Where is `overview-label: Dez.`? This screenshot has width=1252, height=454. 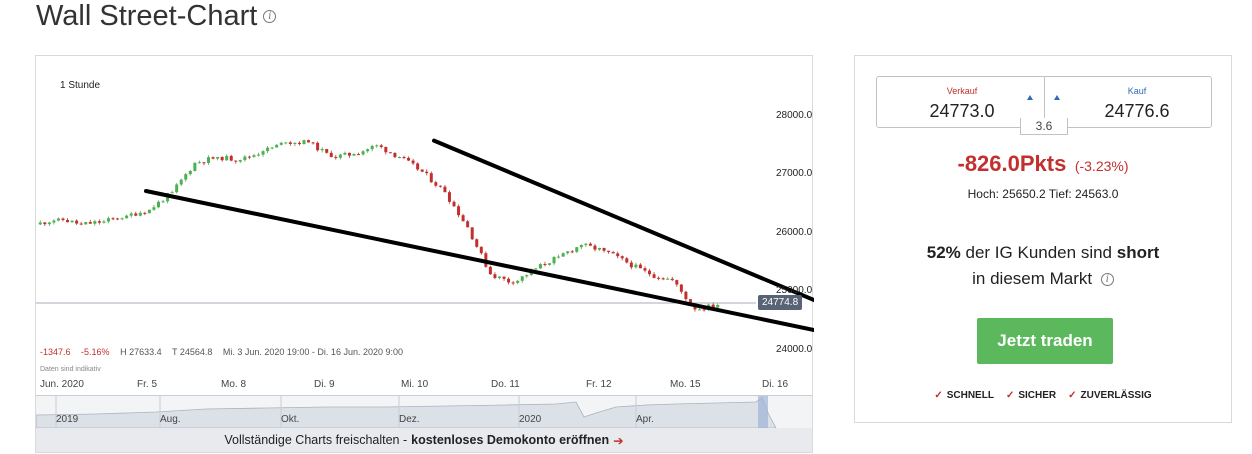 overview-label: Dez. is located at coordinates (409, 419).